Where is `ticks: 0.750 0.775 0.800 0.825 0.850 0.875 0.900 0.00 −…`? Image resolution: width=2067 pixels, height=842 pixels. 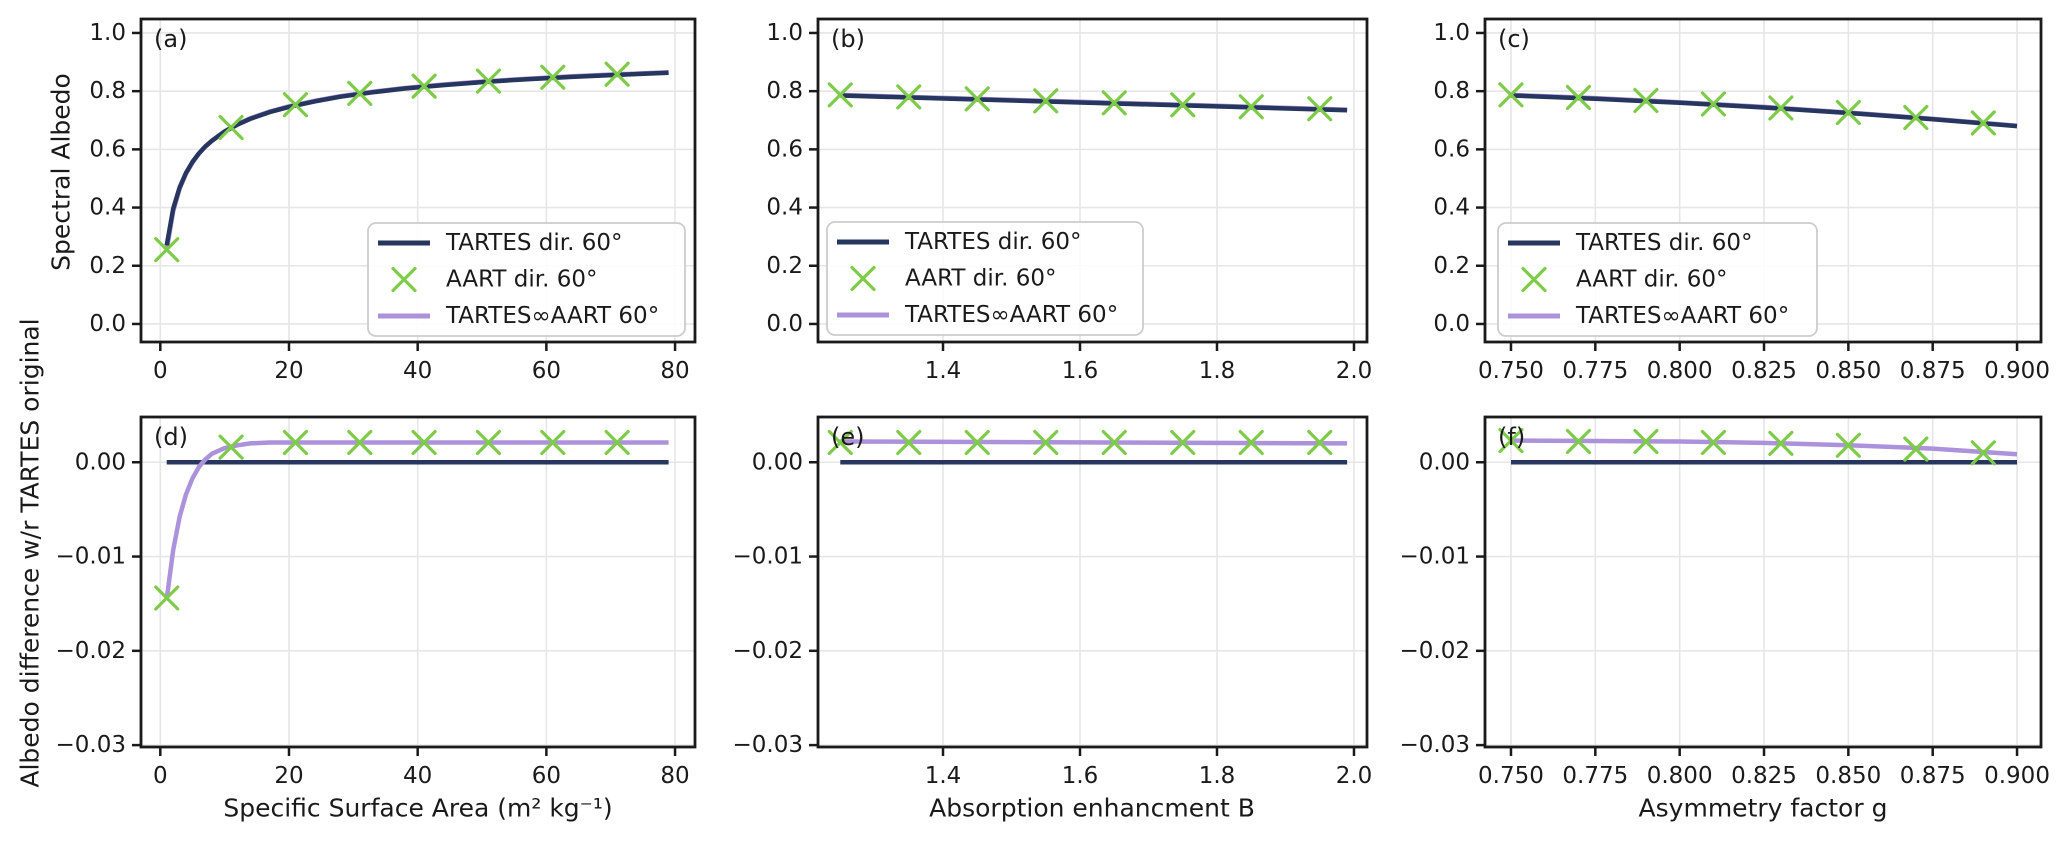
ticks: 0.750 0.775 0.800 0.825 0.850 0.875 0.900 0.00 −… is located at coordinates (1725, 619).